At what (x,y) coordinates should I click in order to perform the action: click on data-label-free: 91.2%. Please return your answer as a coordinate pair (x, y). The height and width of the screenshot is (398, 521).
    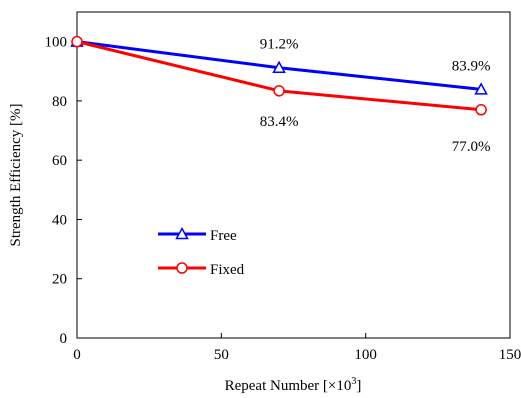
    Looking at the image, I should click on (279, 45).